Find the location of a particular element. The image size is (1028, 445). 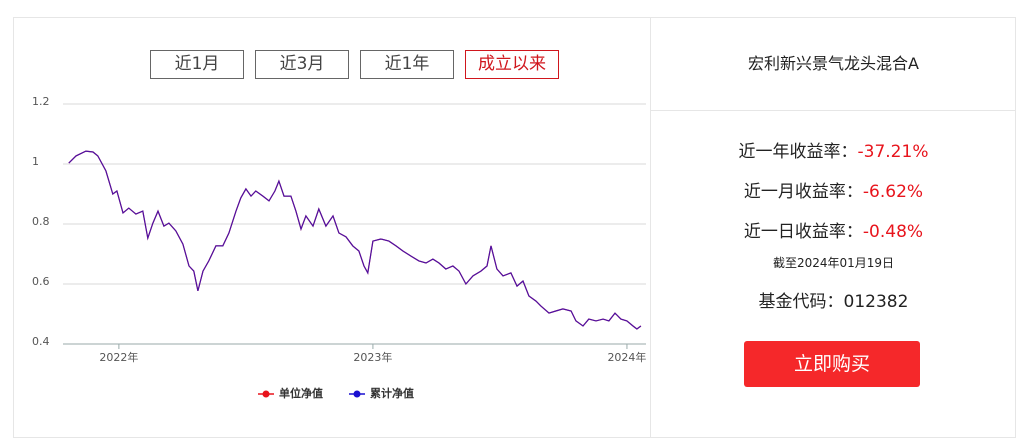

legend-label: 累计净值 is located at coordinates (392, 393).